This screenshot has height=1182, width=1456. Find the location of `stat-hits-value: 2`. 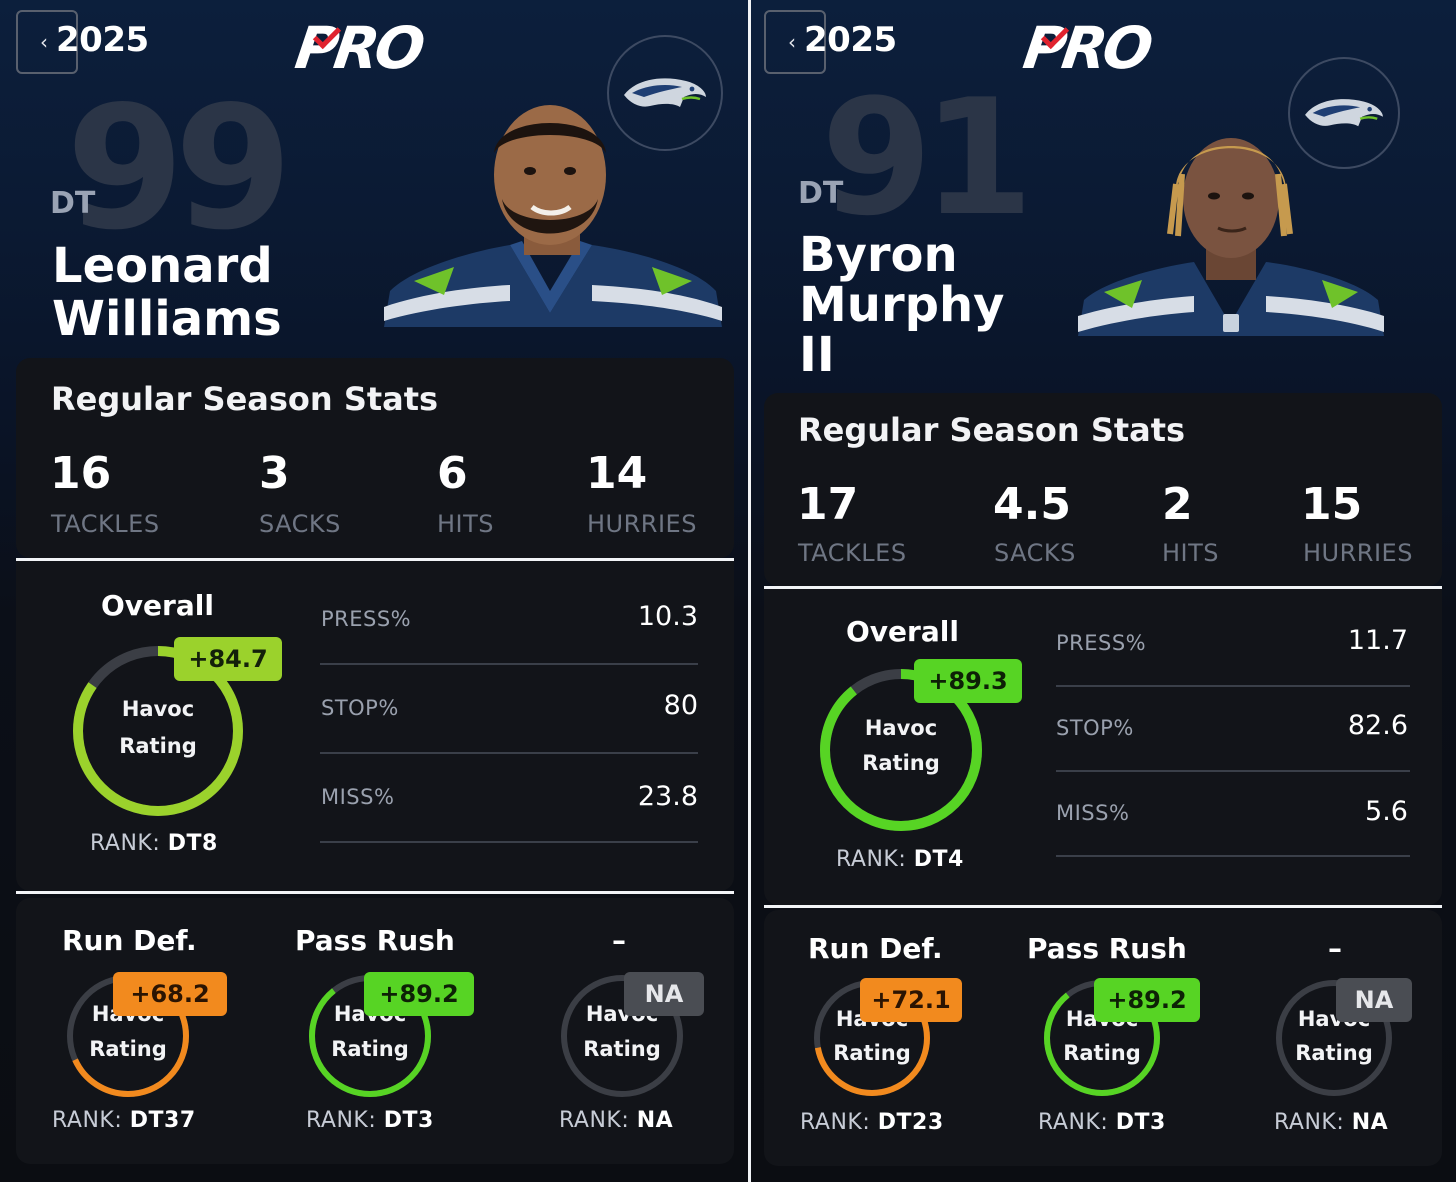

stat-hits-value: 2 is located at coordinates (1177, 504).